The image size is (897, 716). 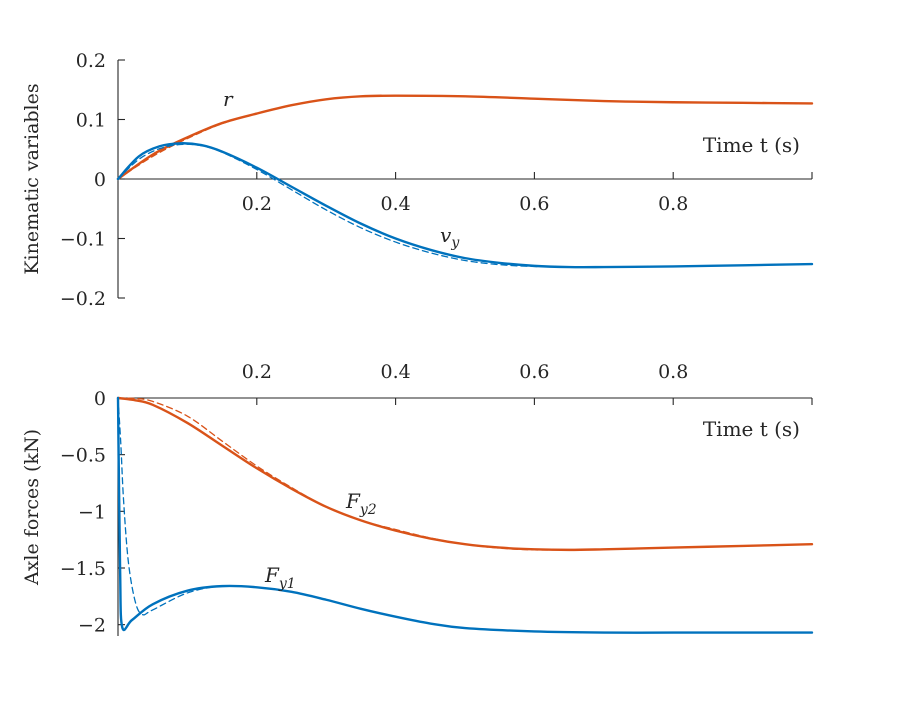 What do you see at coordinates (280, 577) in the screenshot?
I see `series-label-fy1: Fy1` at bounding box center [280, 577].